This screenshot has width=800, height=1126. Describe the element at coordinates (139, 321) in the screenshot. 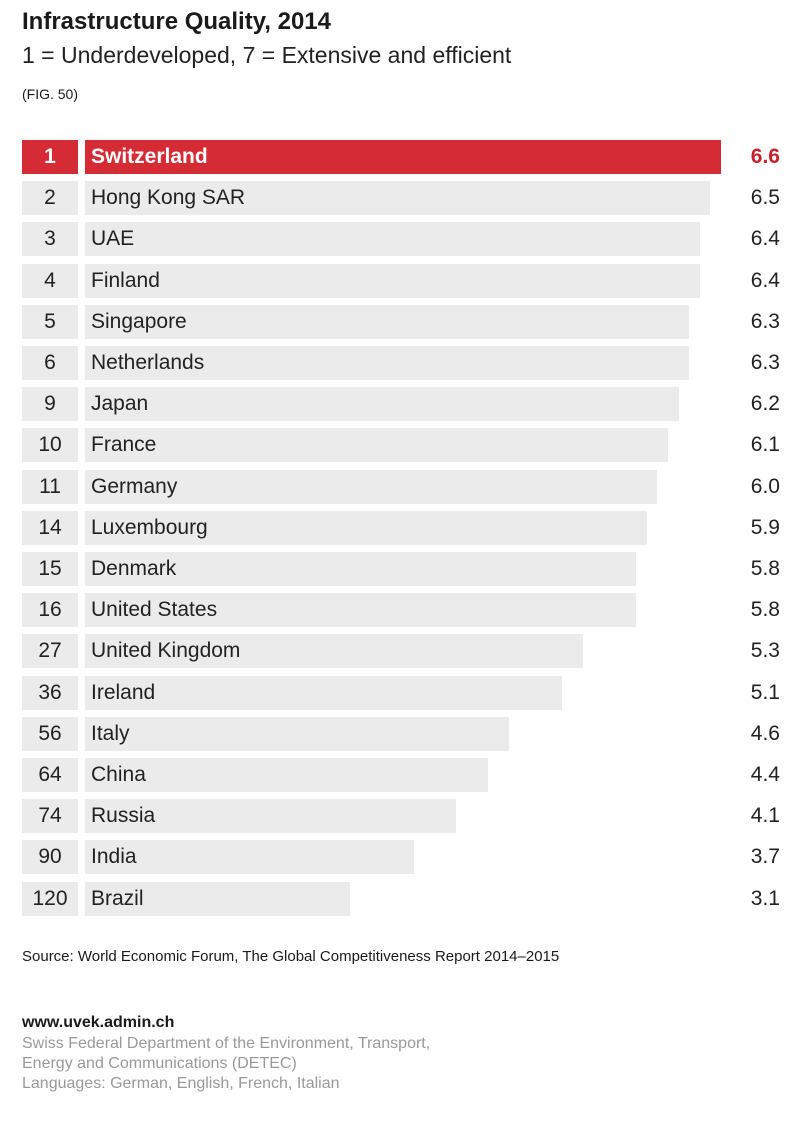

I see `country-label: Singapore` at that location.